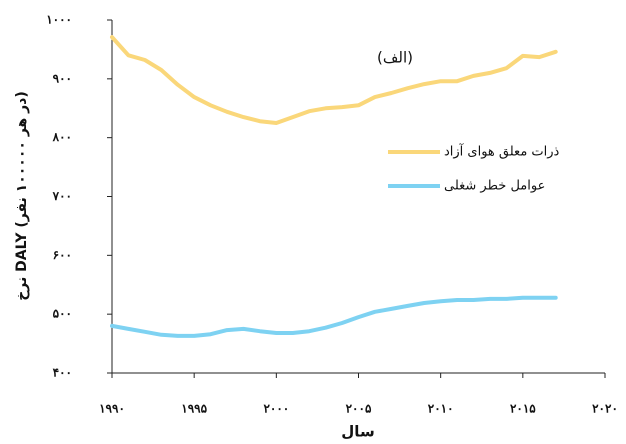  Describe the element at coordinates (357, 432) in the screenshot. I see `x-axis-label: سال` at that location.